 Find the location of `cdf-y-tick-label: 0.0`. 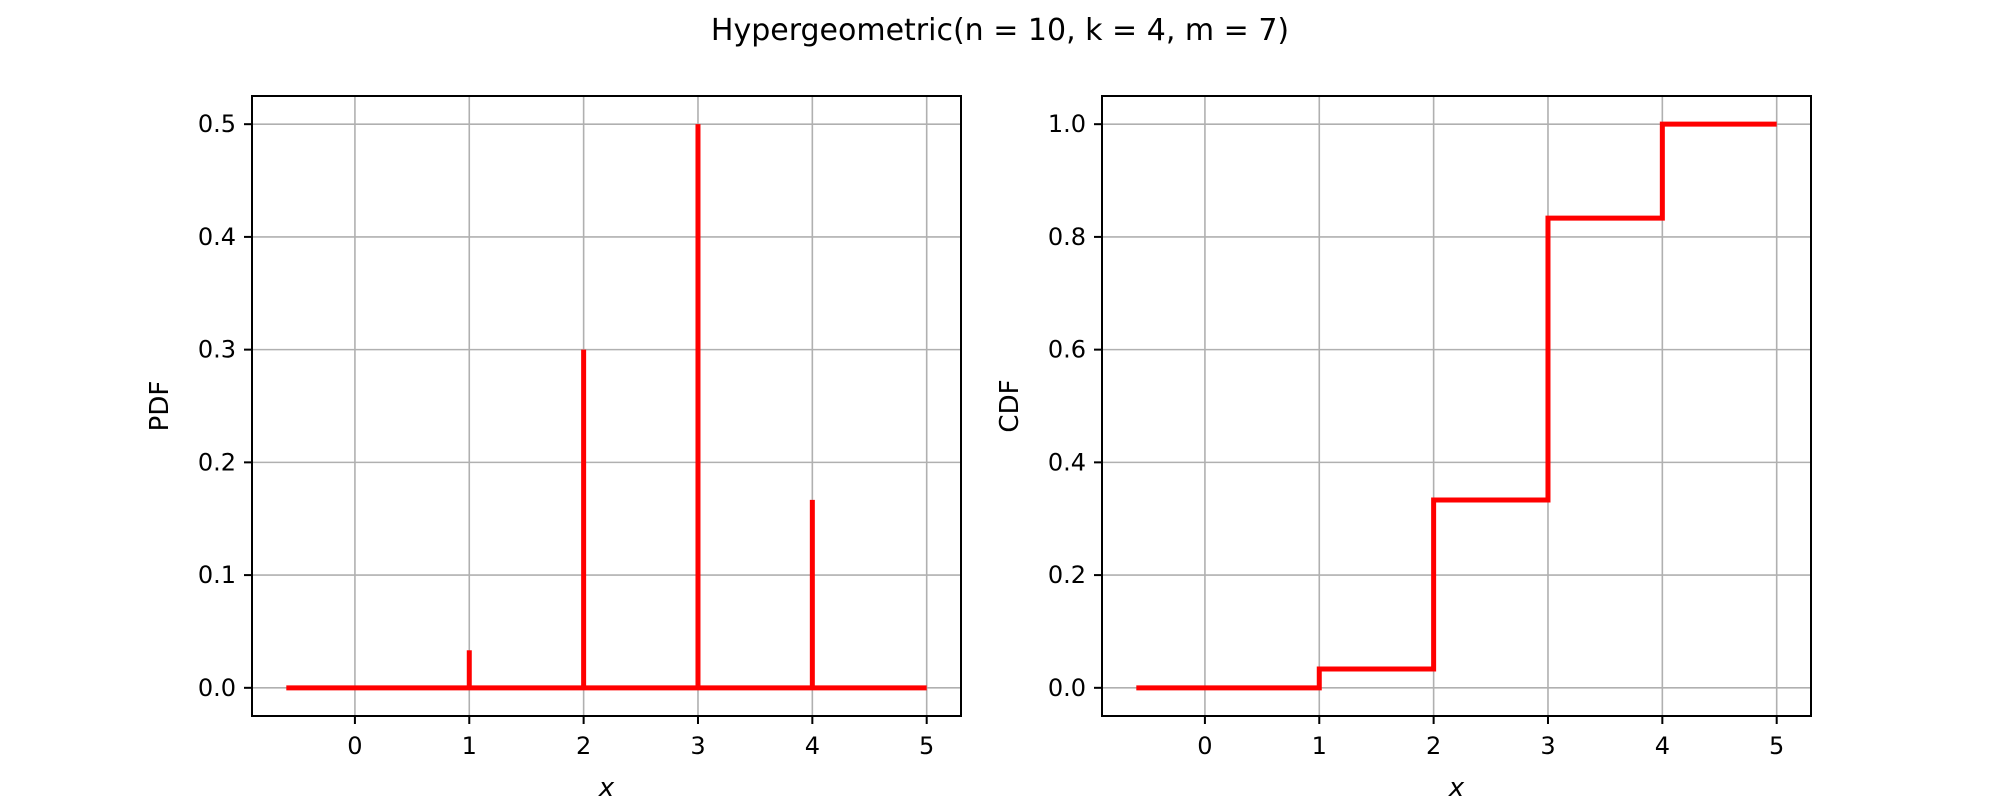

cdf-y-tick-label: 0.0 is located at coordinates (1067, 688).